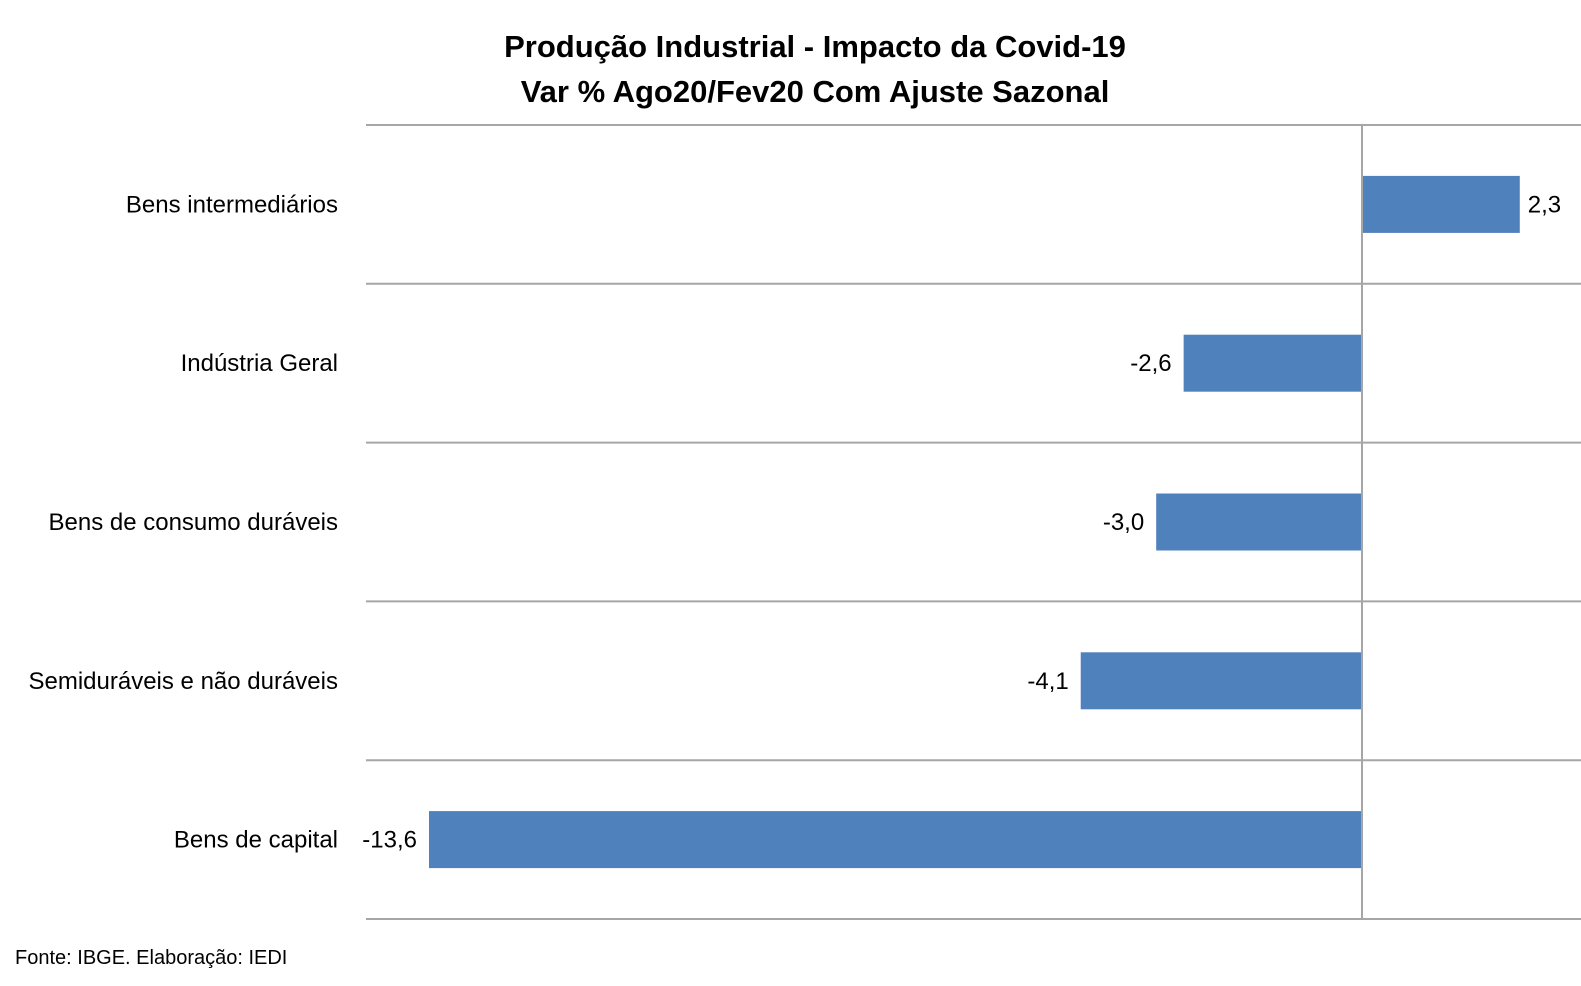 This screenshot has height=986, width=1581. Describe the element at coordinates (1047, 681) in the screenshot. I see `data-label: -4,1` at that location.